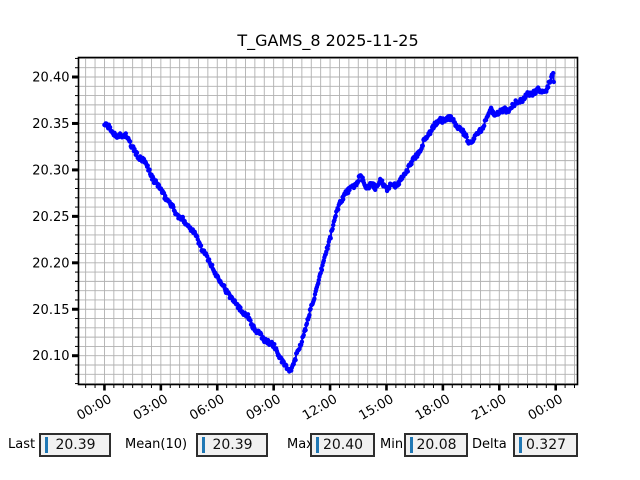 Image resolution: width=640 pixels, height=480 pixels. What do you see at coordinates (264, 408) in the screenshot?
I see `svg-text: 09:00` at bounding box center [264, 408].